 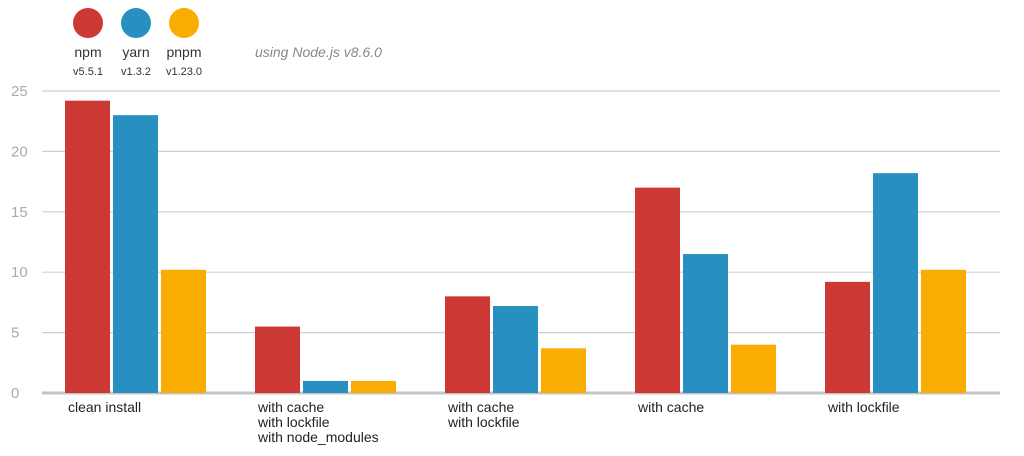 What do you see at coordinates (19, 212) in the screenshot?
I see `y-tick-label: 15` at bounding box center [19, 212].